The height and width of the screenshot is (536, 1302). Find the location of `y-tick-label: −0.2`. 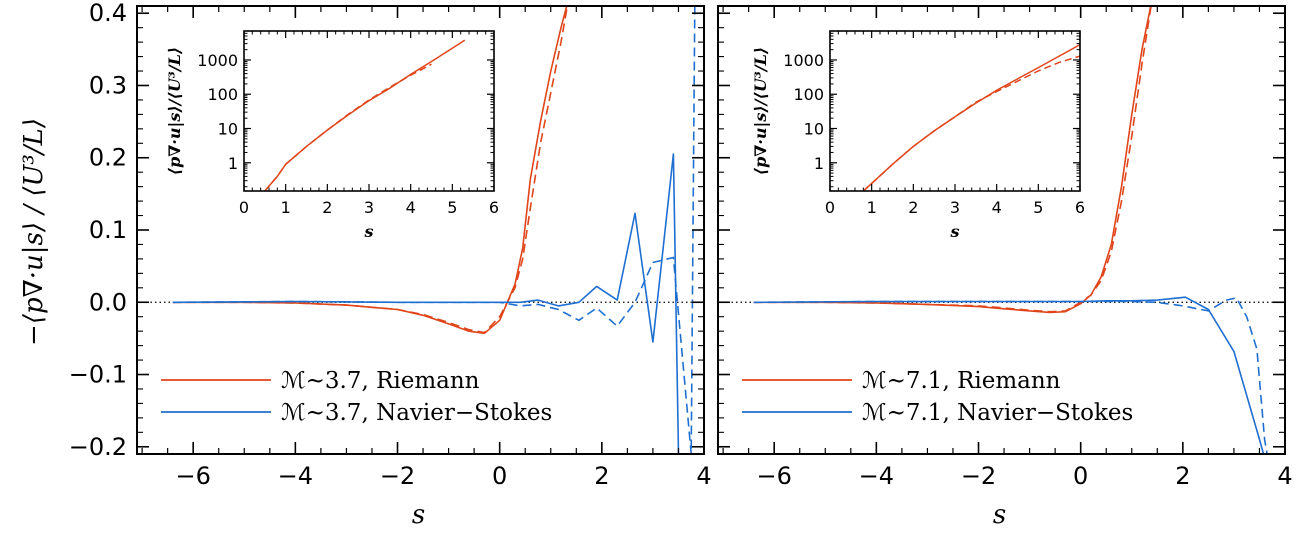

y-tick-label: −0.2 is located at coordinates (98, 447).